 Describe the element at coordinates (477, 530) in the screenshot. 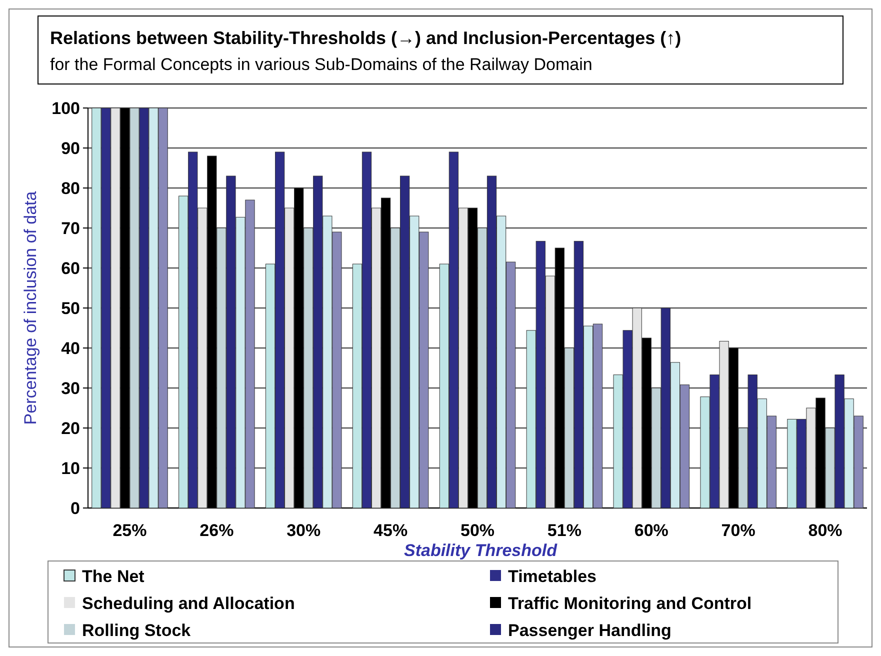

I see `x-tick-label: 50%` at that location.